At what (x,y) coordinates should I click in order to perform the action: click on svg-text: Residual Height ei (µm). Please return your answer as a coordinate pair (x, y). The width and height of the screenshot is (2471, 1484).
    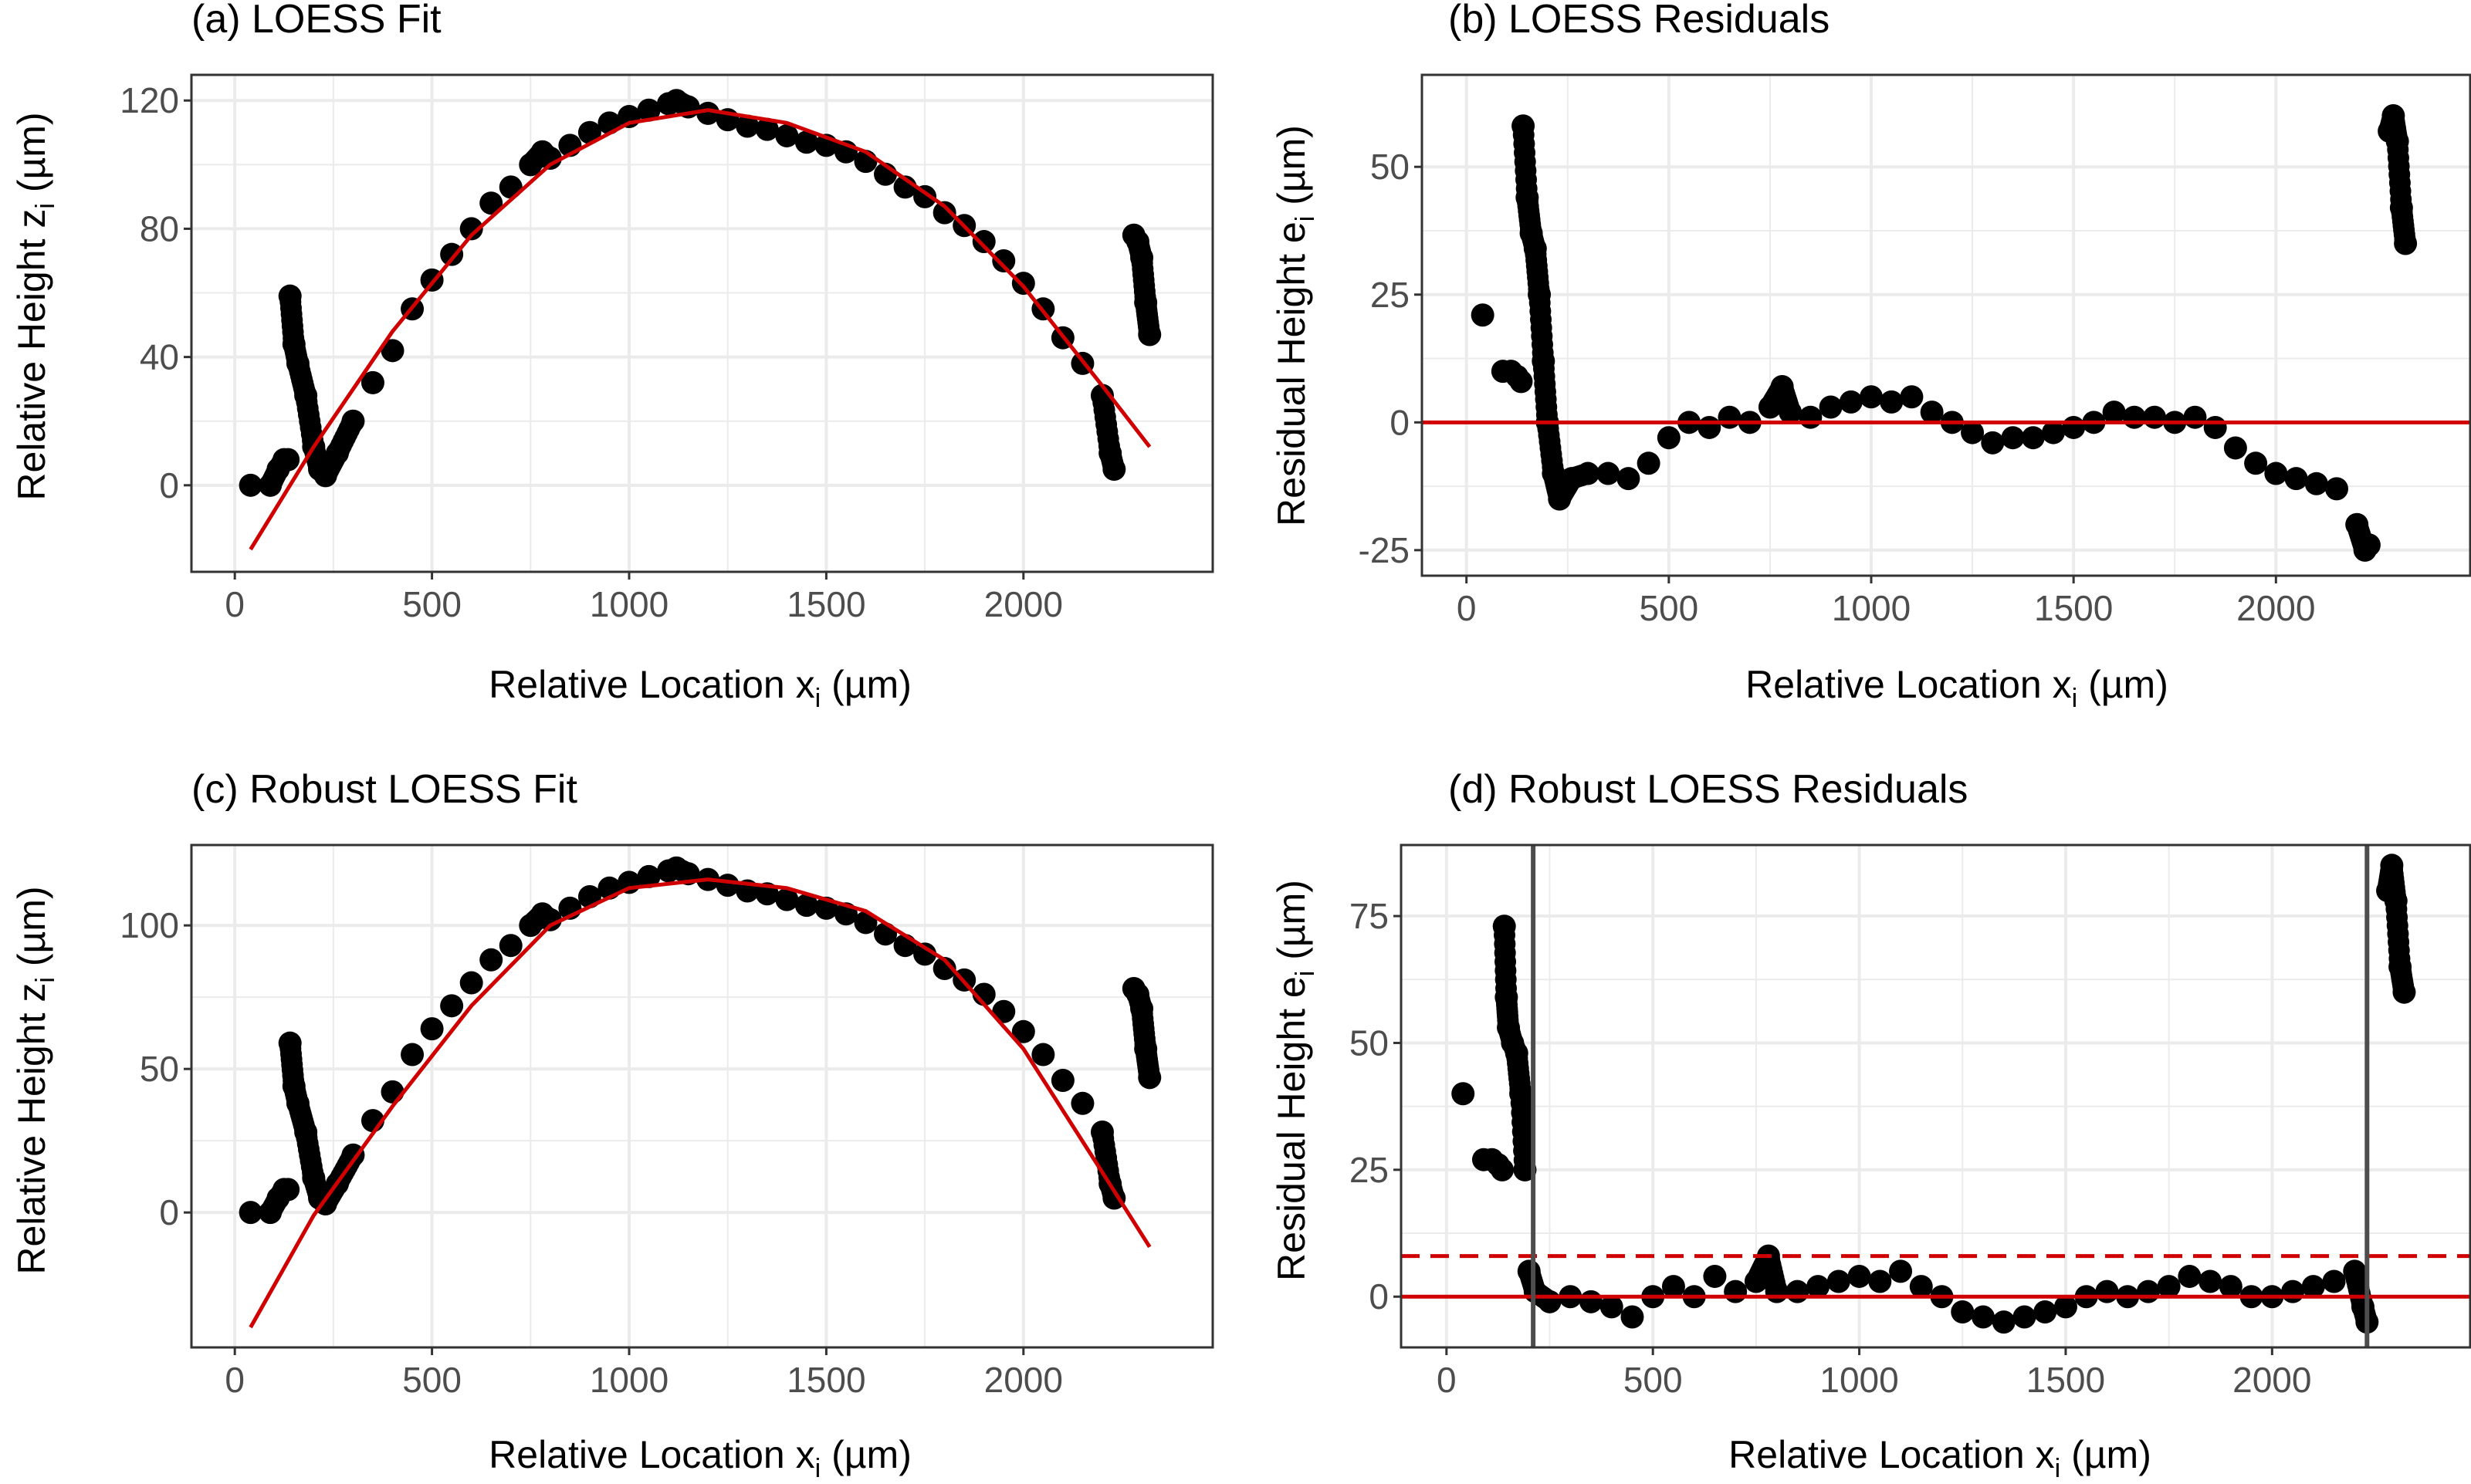
    Looking at the image, I should click on (1295, 325).